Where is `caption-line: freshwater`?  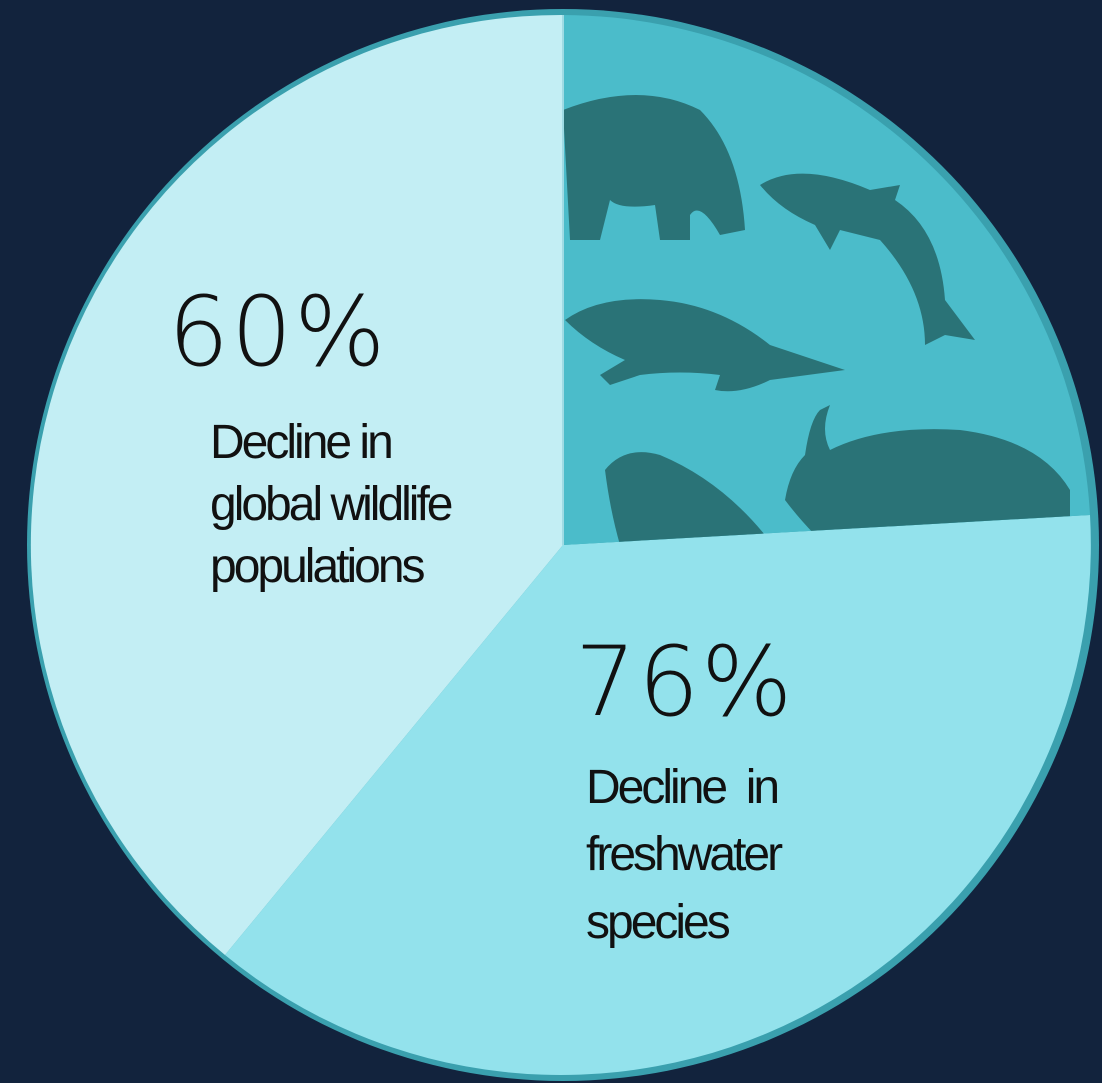
caption-line: freshwater is located at coordinates (684, 854).